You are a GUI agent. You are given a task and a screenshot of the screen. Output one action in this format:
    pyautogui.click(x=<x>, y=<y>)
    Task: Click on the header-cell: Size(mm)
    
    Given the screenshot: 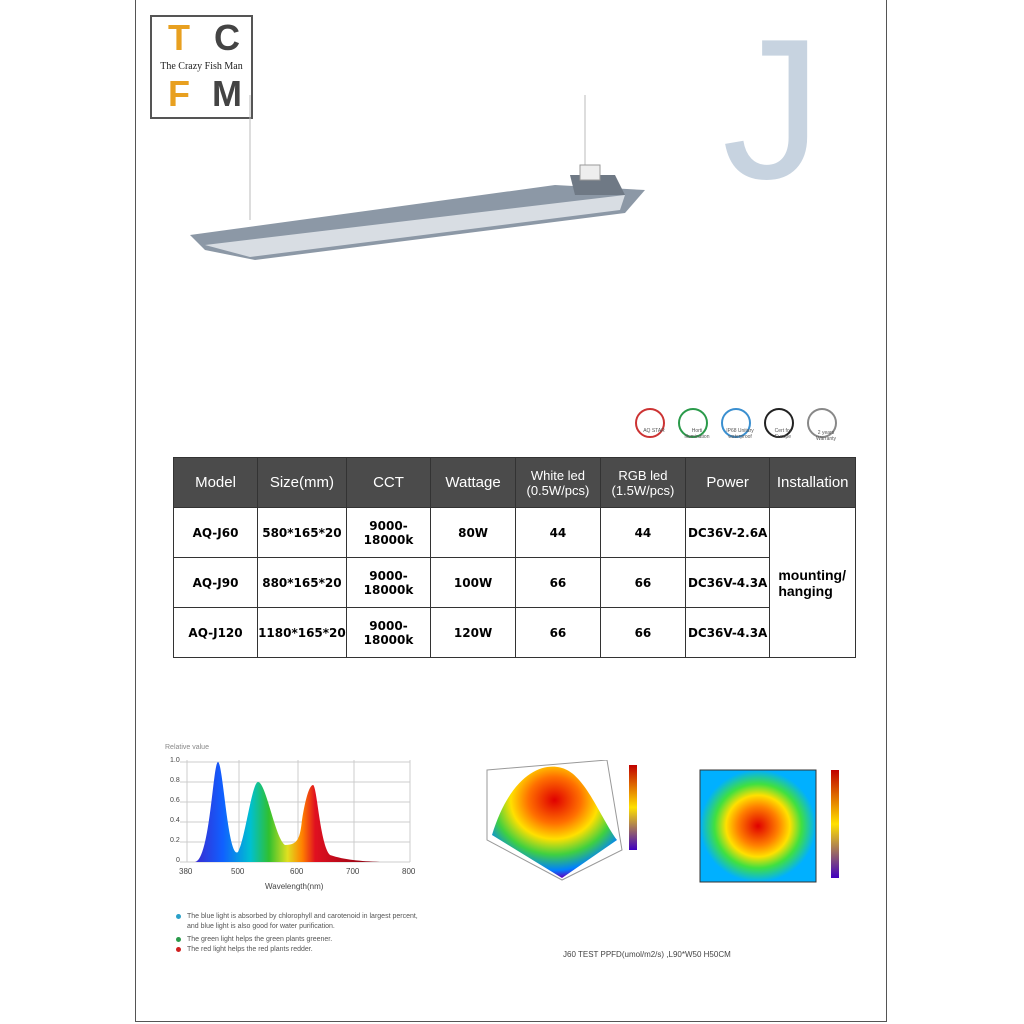 What is the action you would take?
    pyautogui.click(x=302, y=482)
    